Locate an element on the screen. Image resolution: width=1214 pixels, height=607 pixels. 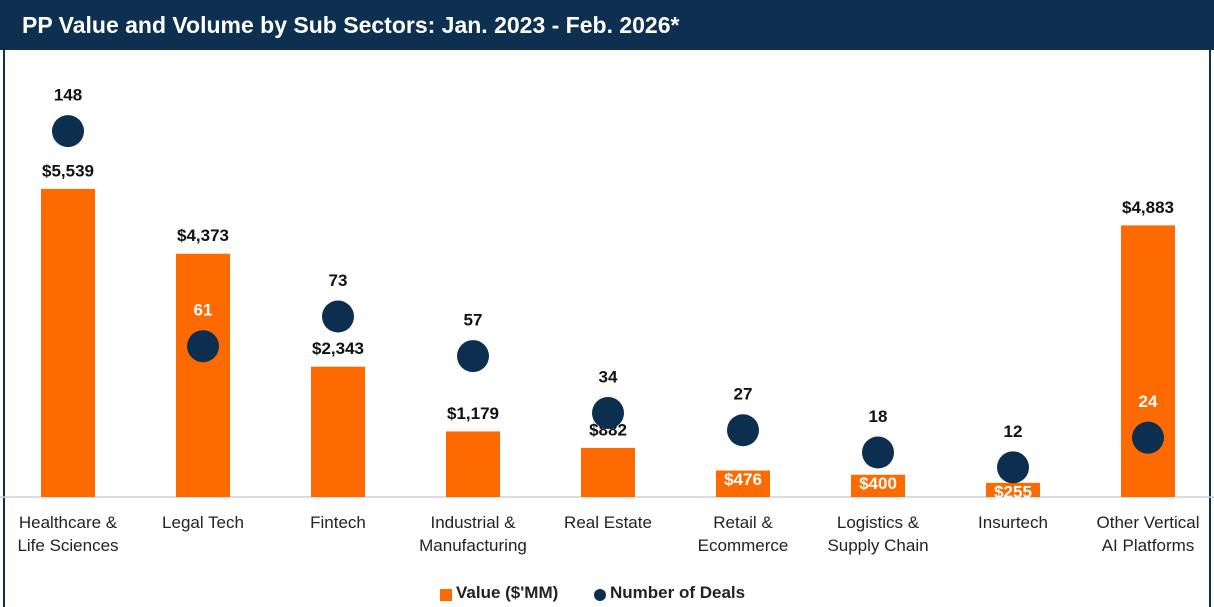
dot-value-label: 27 is located at coordinates (743, 394).